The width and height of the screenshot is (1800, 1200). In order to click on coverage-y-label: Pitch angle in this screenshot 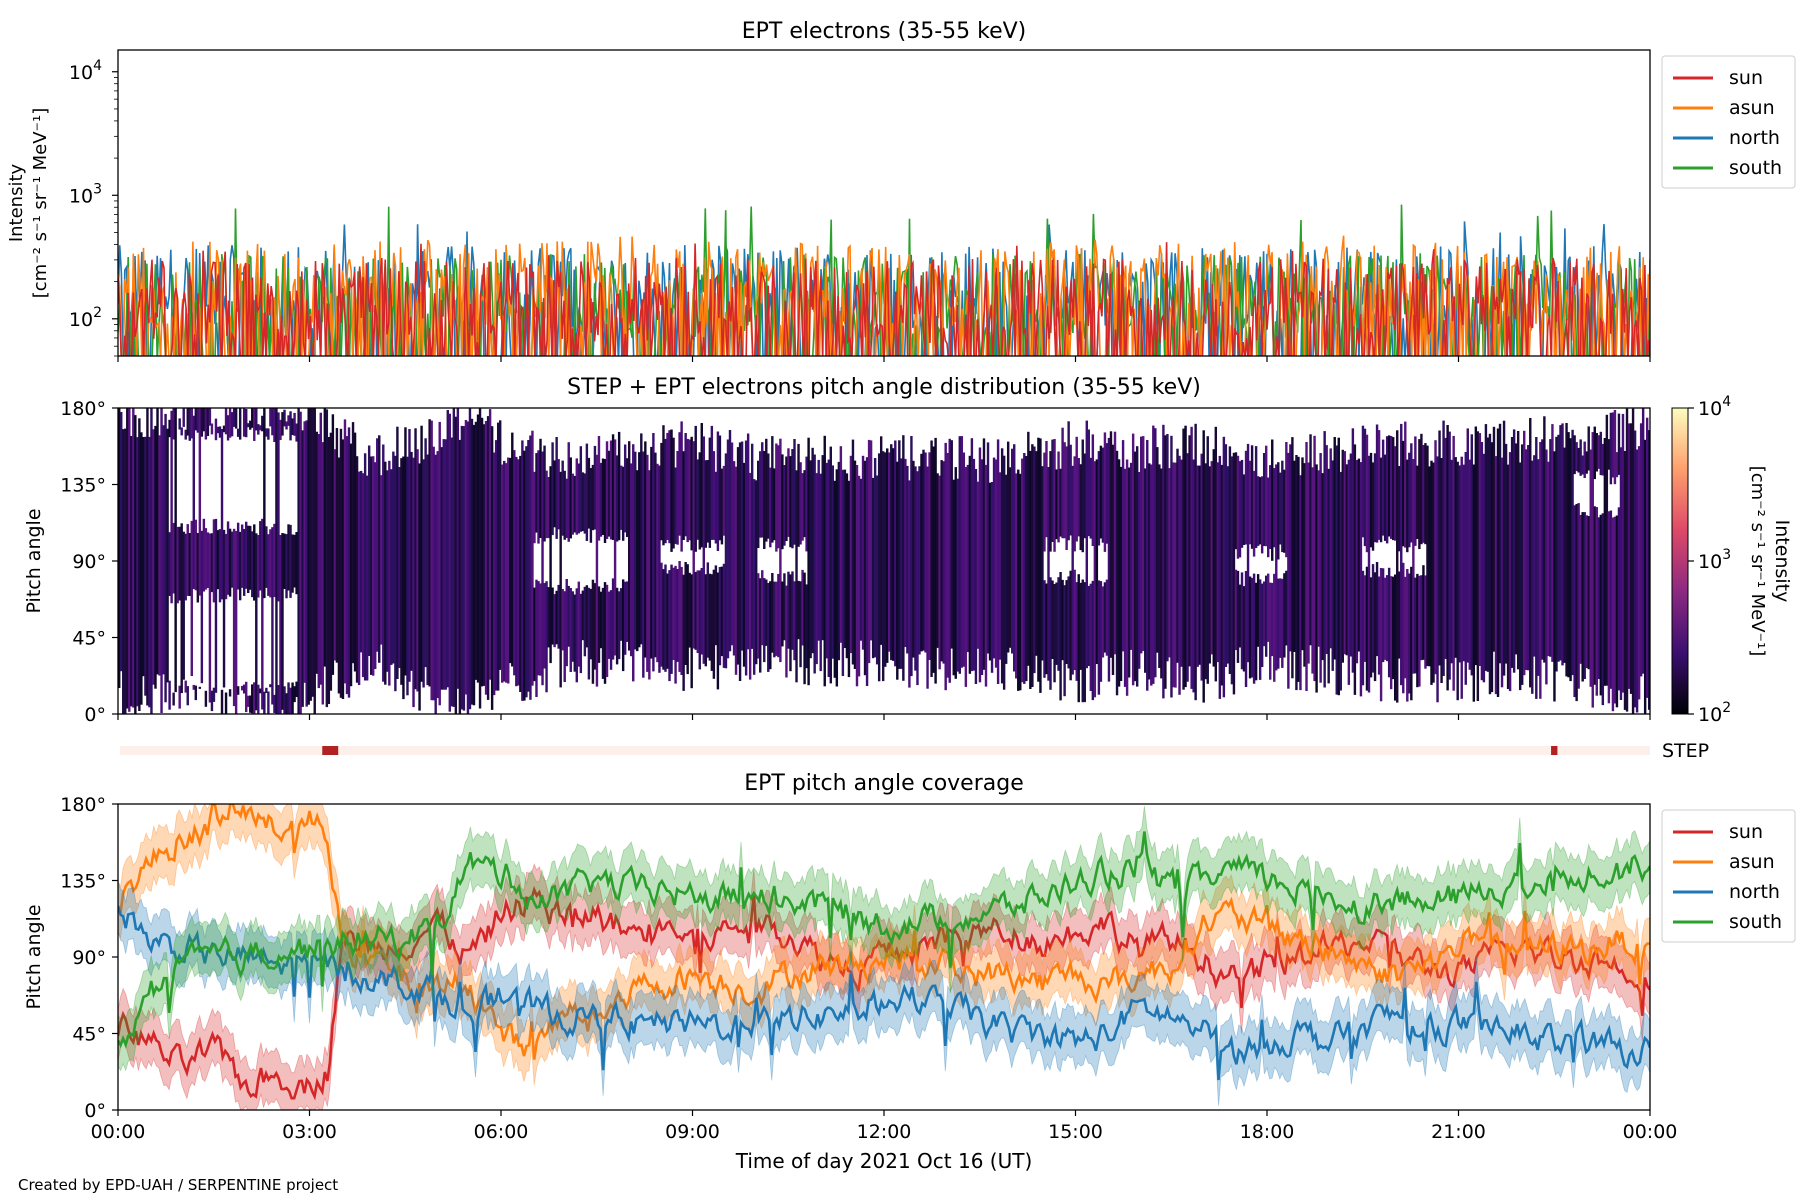, I will do `click(34, 956)`.